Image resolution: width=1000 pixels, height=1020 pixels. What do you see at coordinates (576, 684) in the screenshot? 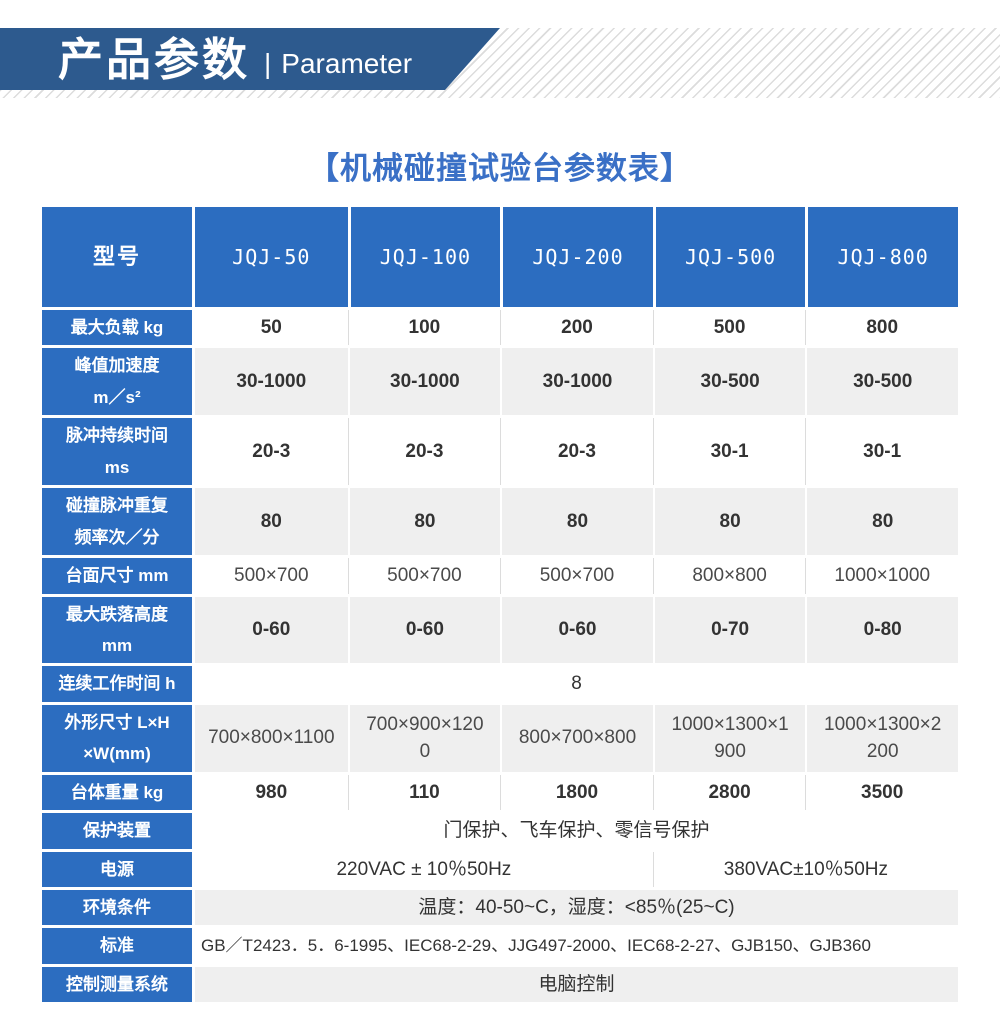
I see `table-cell: 8` at bounding box center [576, 684].